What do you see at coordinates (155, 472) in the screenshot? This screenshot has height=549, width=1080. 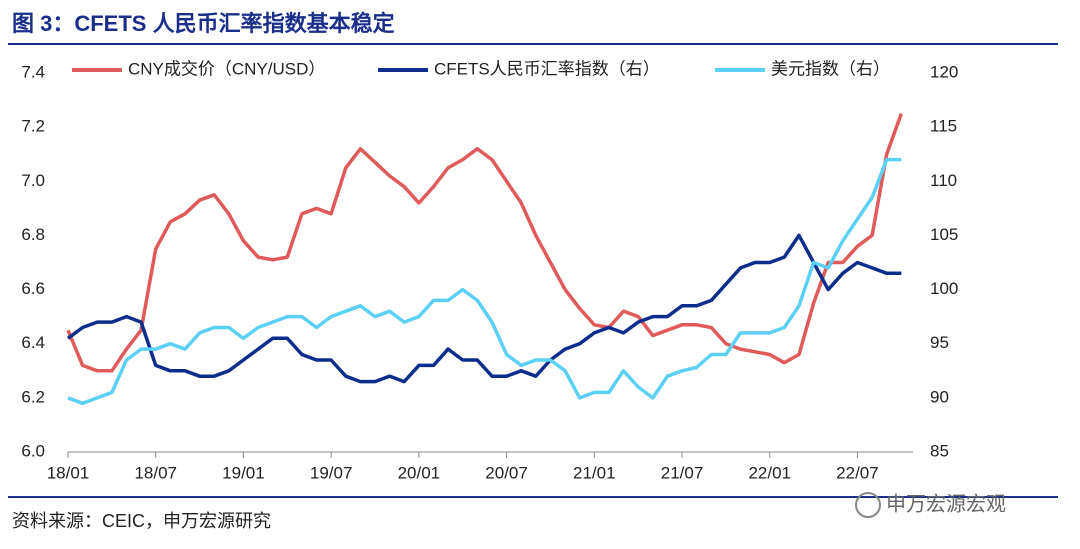 I see `x-tick-label: 18/07` at bounding box center [155, 472].